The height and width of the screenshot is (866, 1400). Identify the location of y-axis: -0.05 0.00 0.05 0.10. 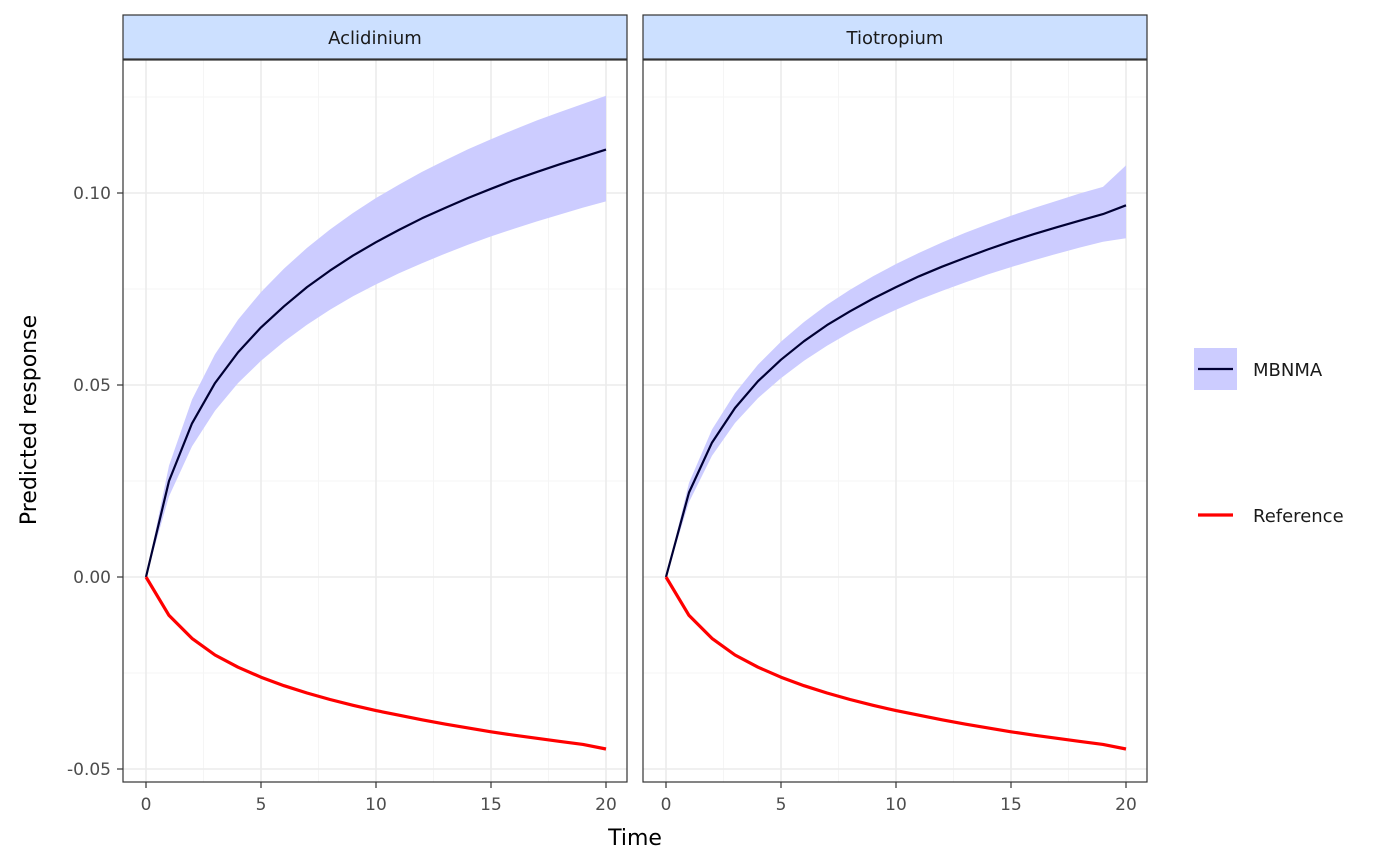
(95, 482).